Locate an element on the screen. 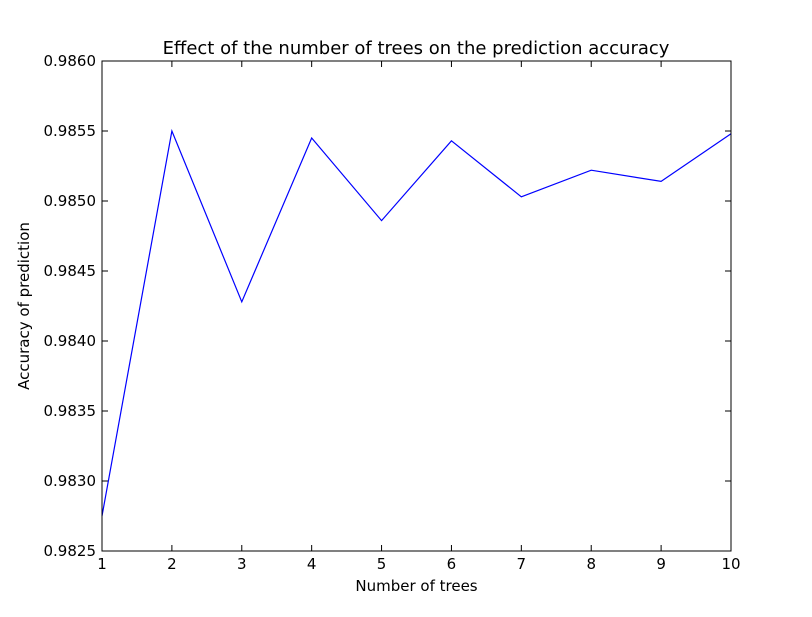 Image resolution: width=812 pixels, height=617 pixels. x-tick-label: 7 is located at coordinates (522, 564).